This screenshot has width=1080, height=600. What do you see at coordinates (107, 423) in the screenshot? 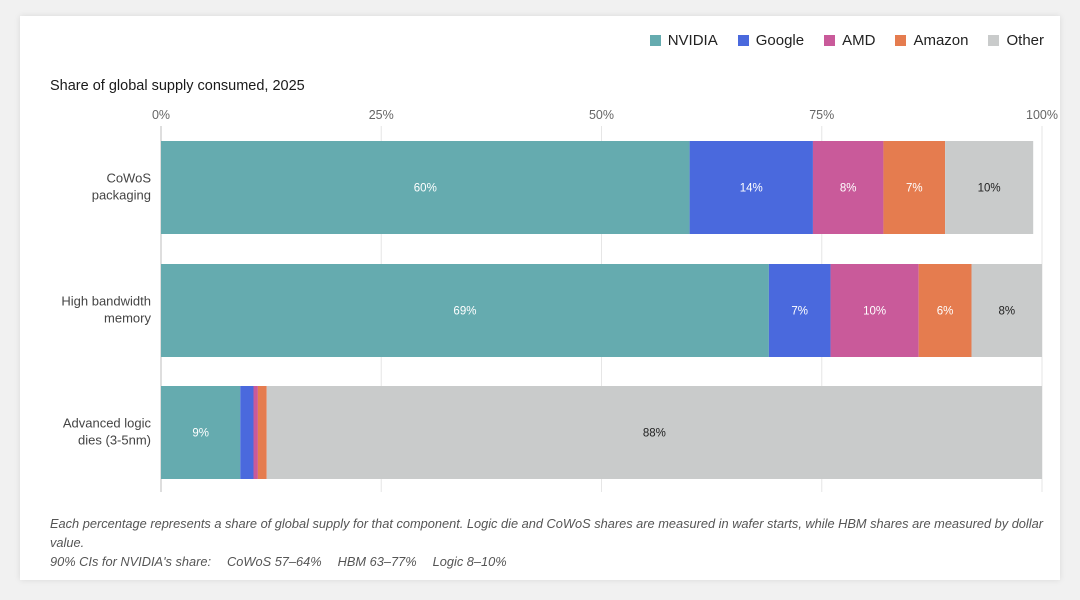
I see `category-label: Advanced logic` at bounding box center [107, 423].